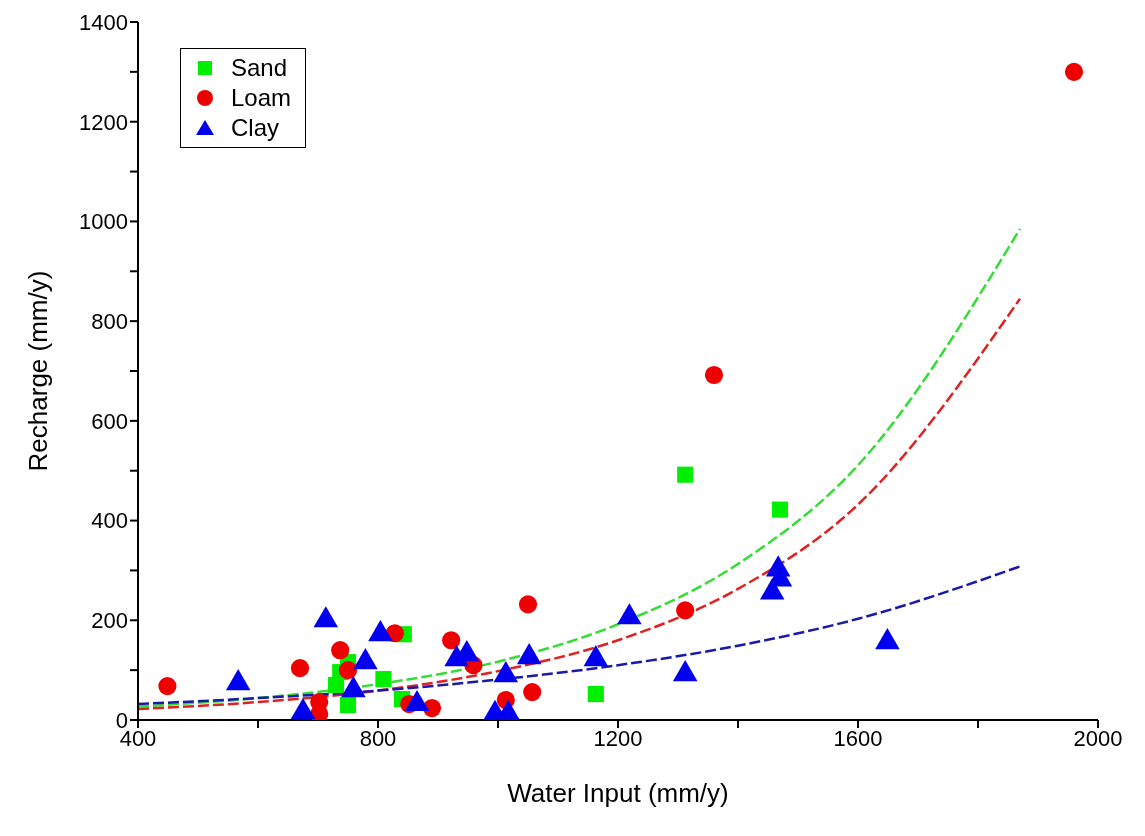  What do you see at coordinates (38, 371) in the screenshot?
I see `y-axis-title: Recharge (mm/y)` at bounding box center [38, 371].